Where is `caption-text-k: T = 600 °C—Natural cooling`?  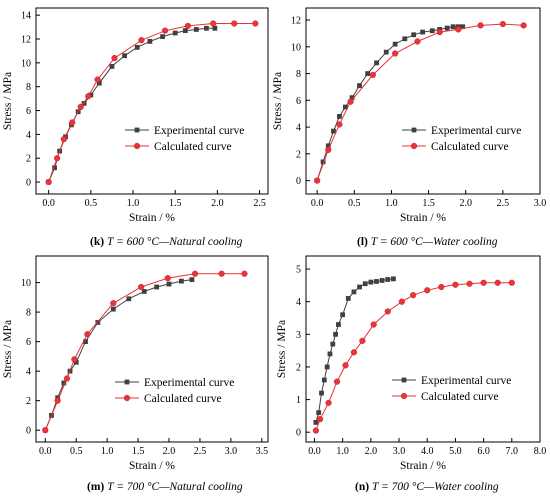 caption-text-k: T = 600 °C—Natural cooling is located at coordinates (174, 242).